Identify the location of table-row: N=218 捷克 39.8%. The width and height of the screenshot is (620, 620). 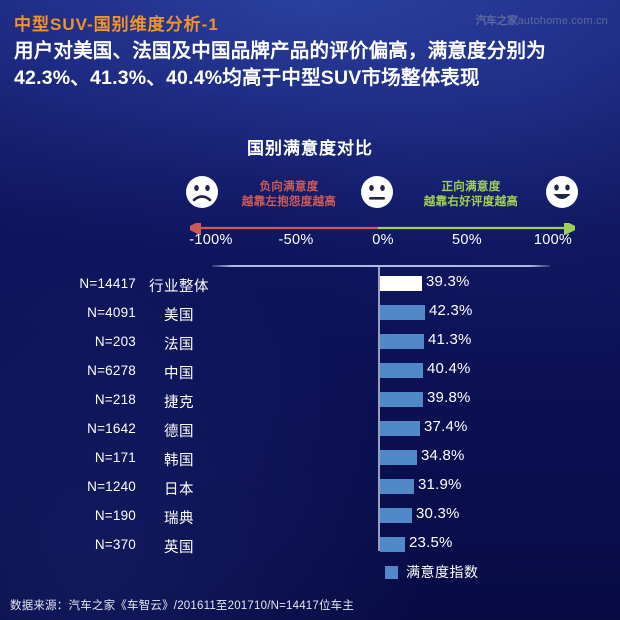
(310, 400).